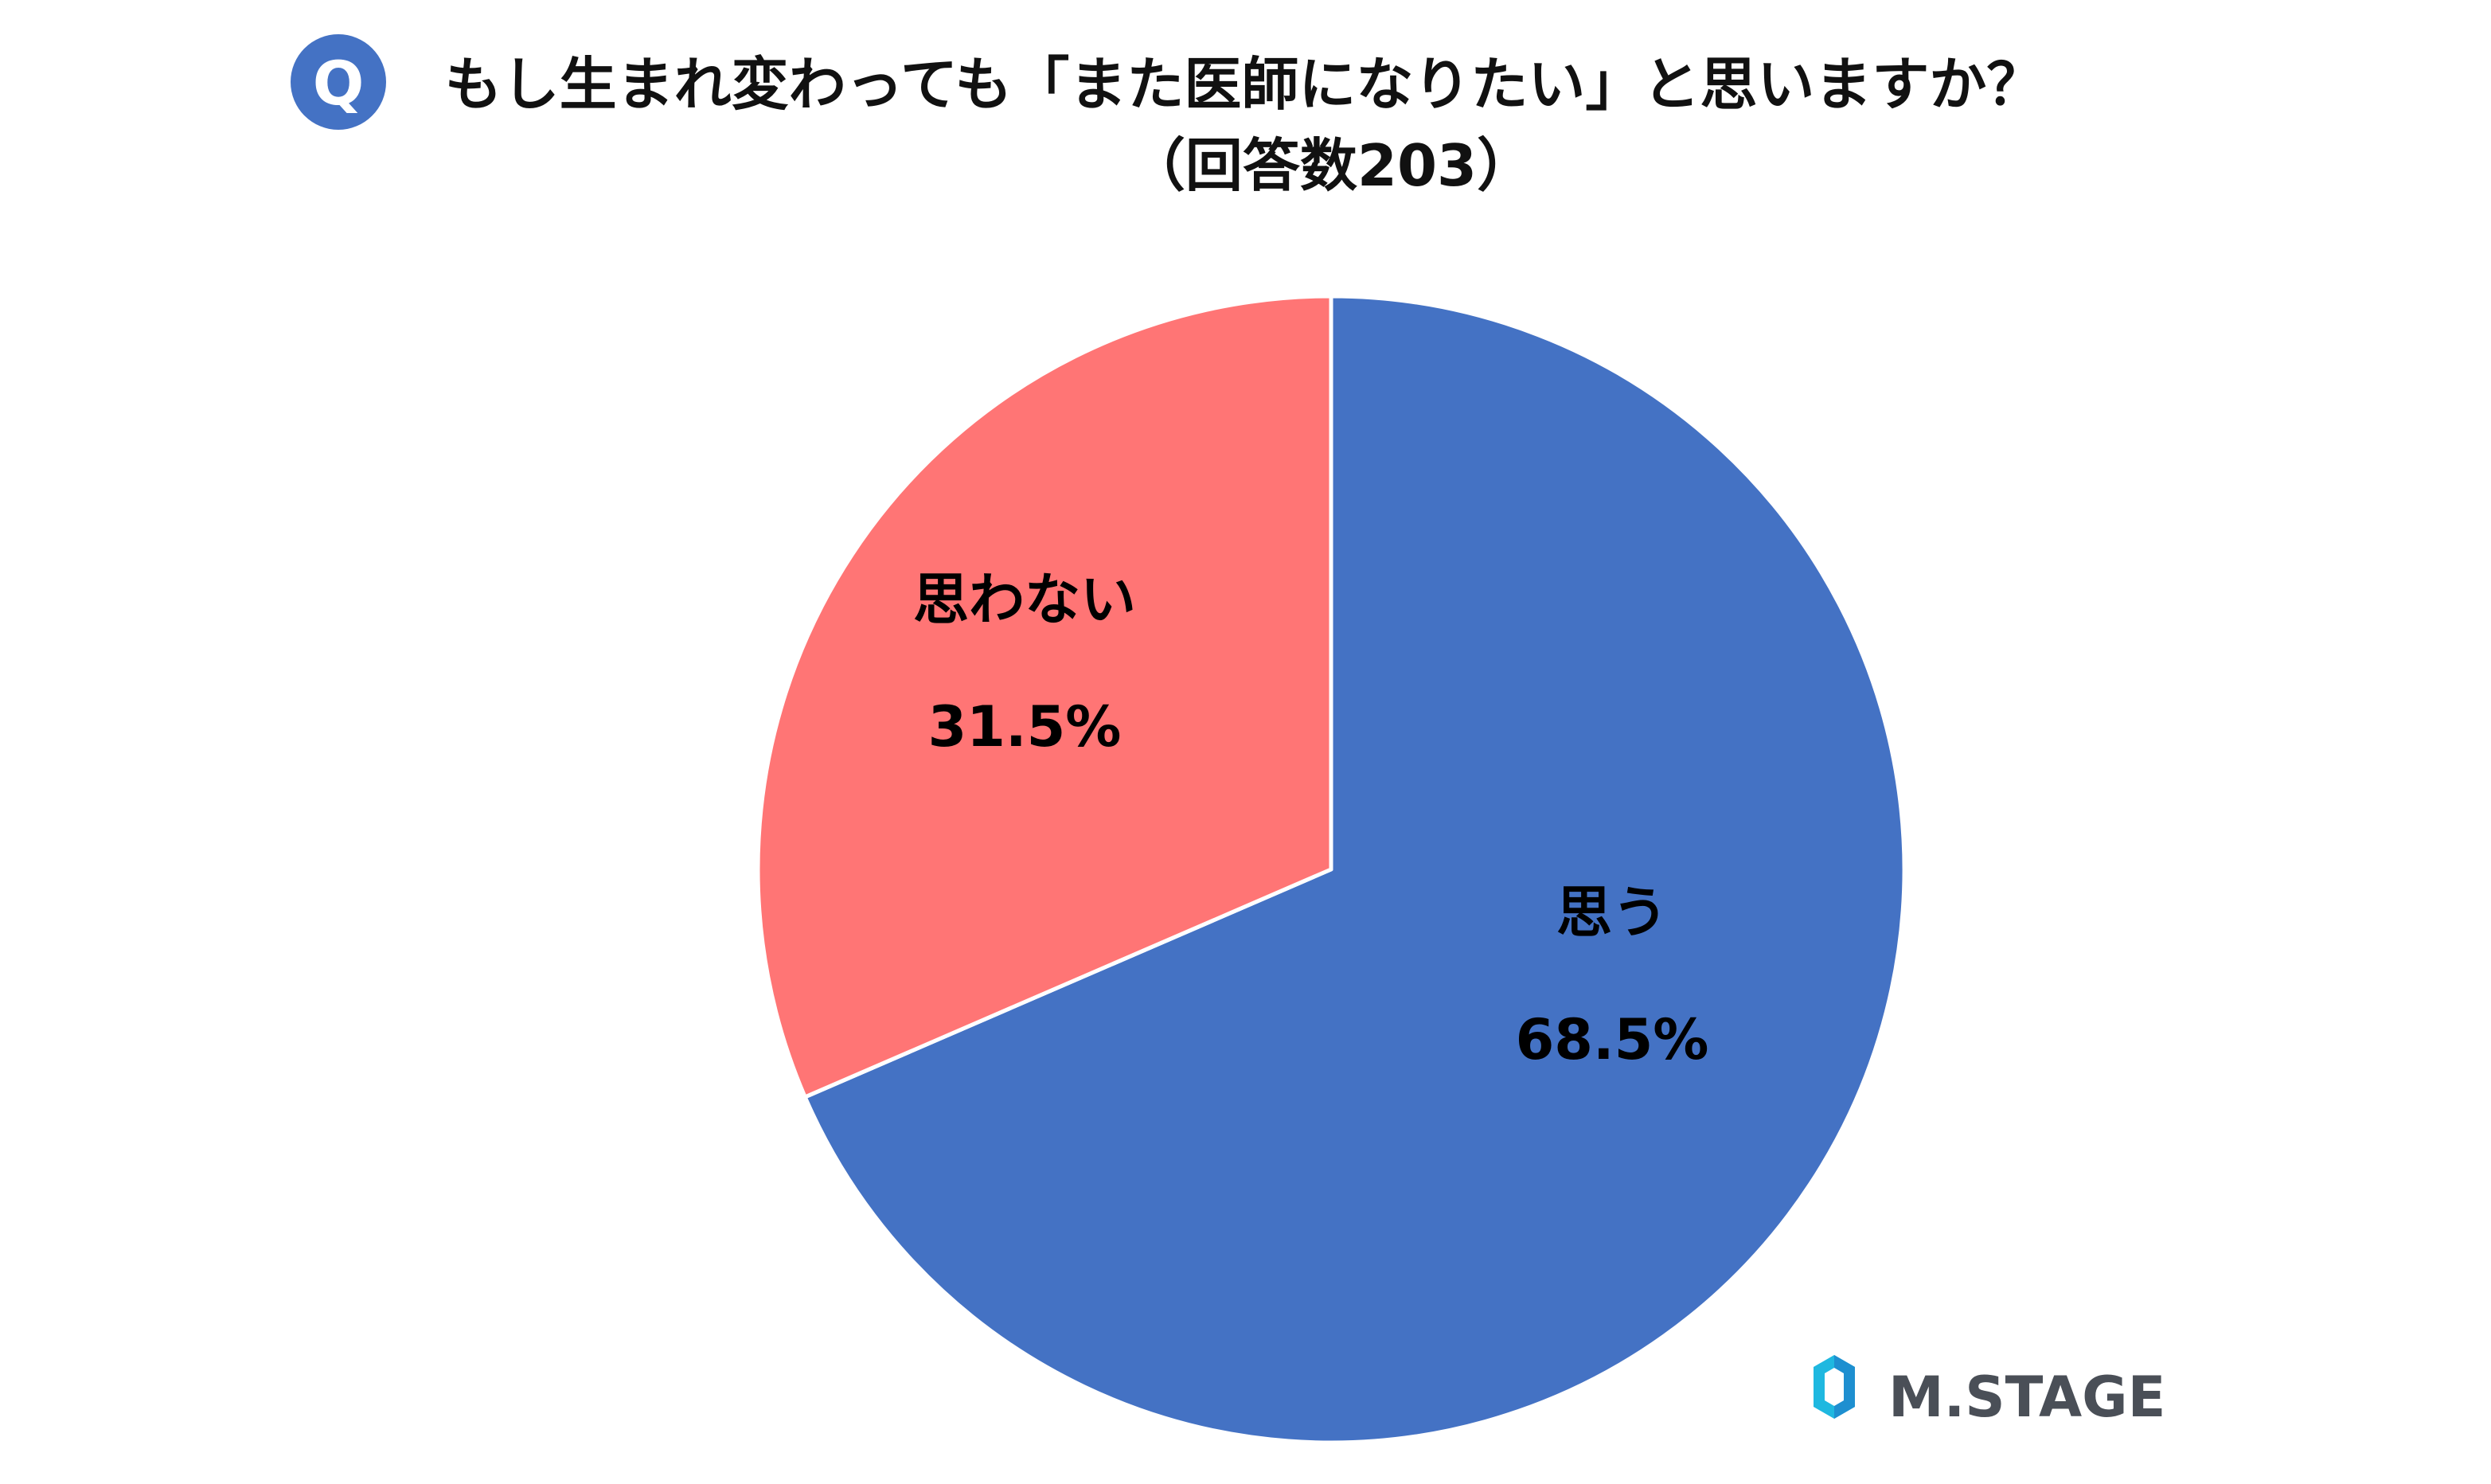  I want to click on pie-slice-omowanai, so click(1044, 696).